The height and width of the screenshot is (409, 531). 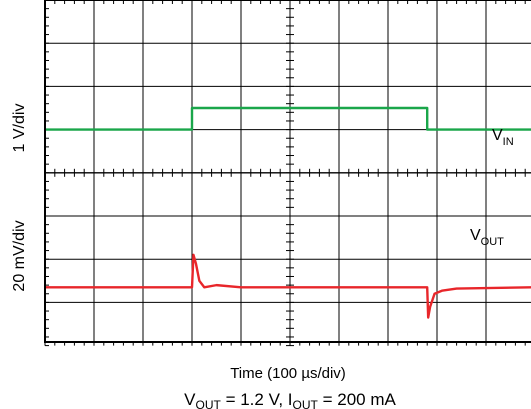 What do you see at coordinates (19, 128) in the screenshot?
I see `y-axis-label-top: 1 V/div` at bounding box center [19, 128].